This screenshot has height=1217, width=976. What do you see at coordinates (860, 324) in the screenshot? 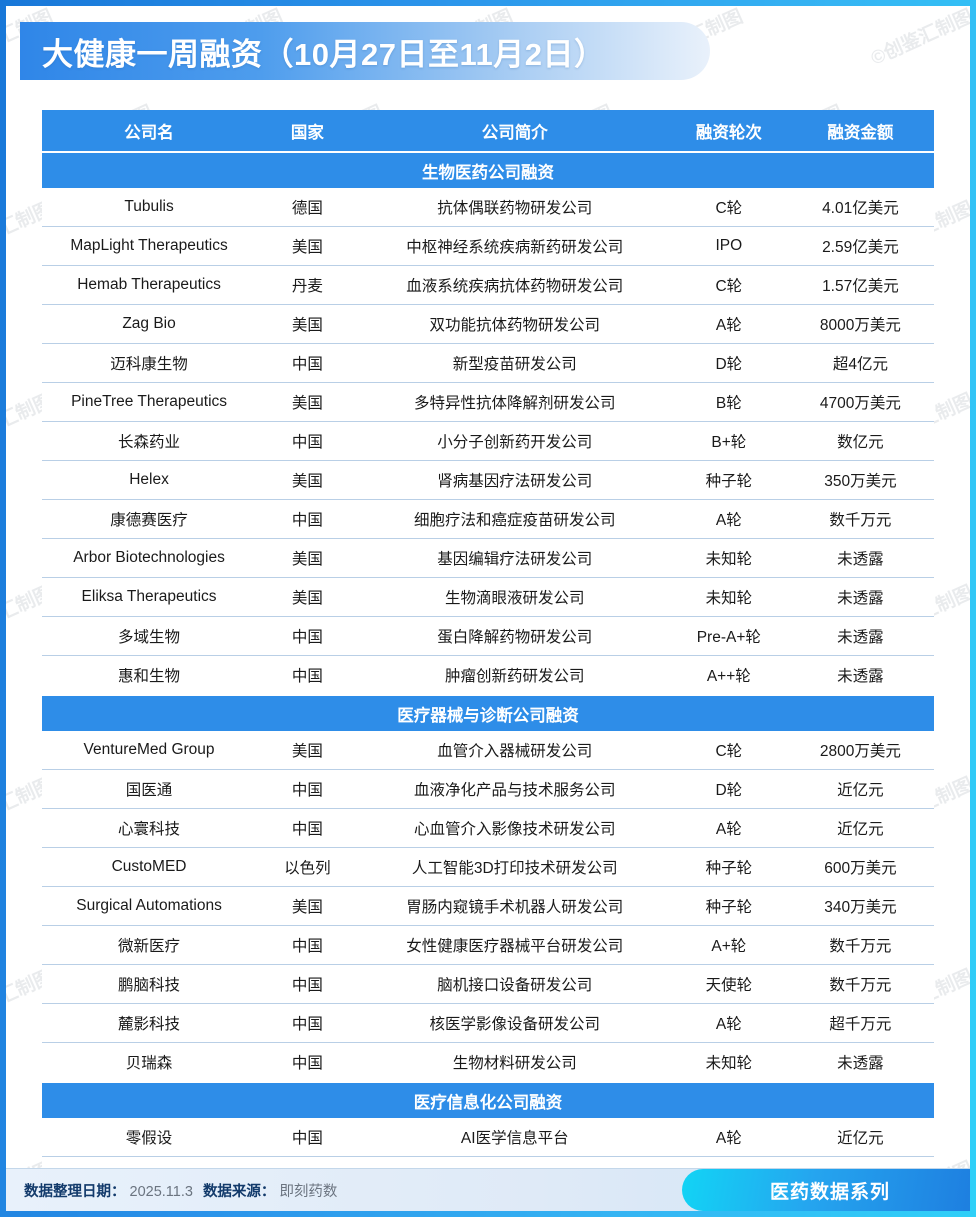
I see `cell-amount: 8000万美元` at bounding box center [860, 324].